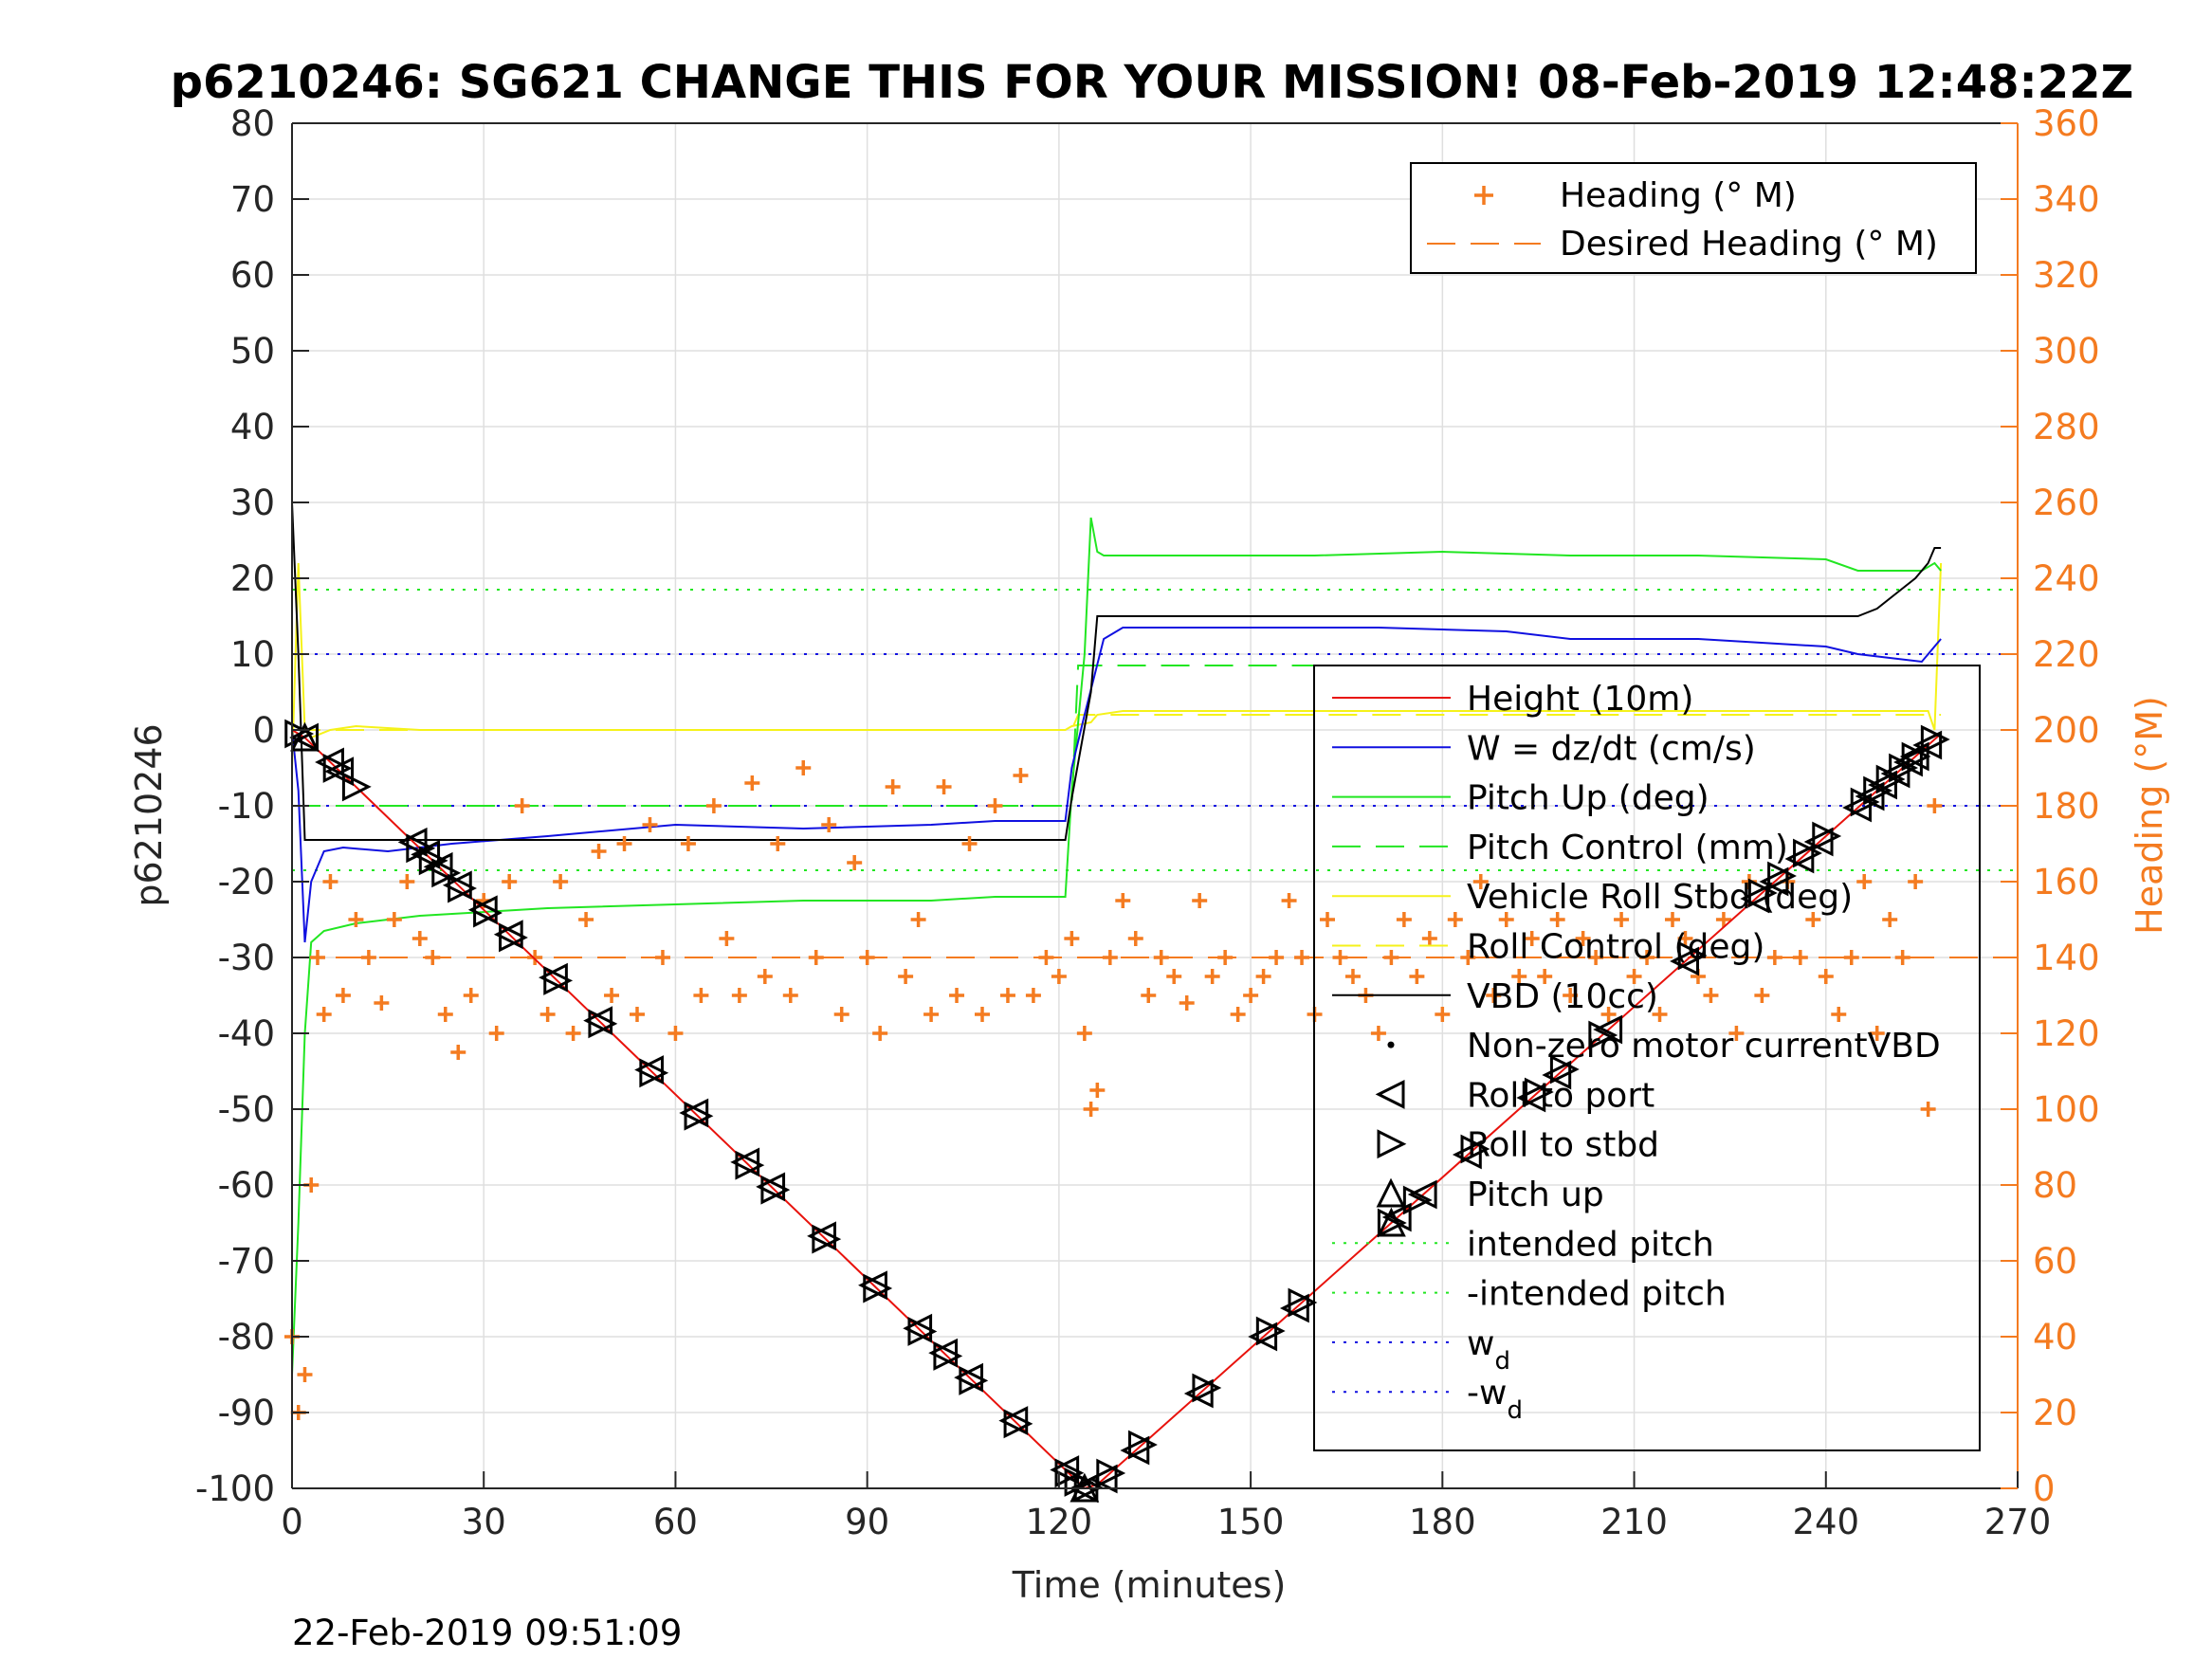 This screenshot has height=1659, width=2212. Describe the element at coordinates (2018, 1522) in the screenshot. I see `x-tick-label: 270` at that location.